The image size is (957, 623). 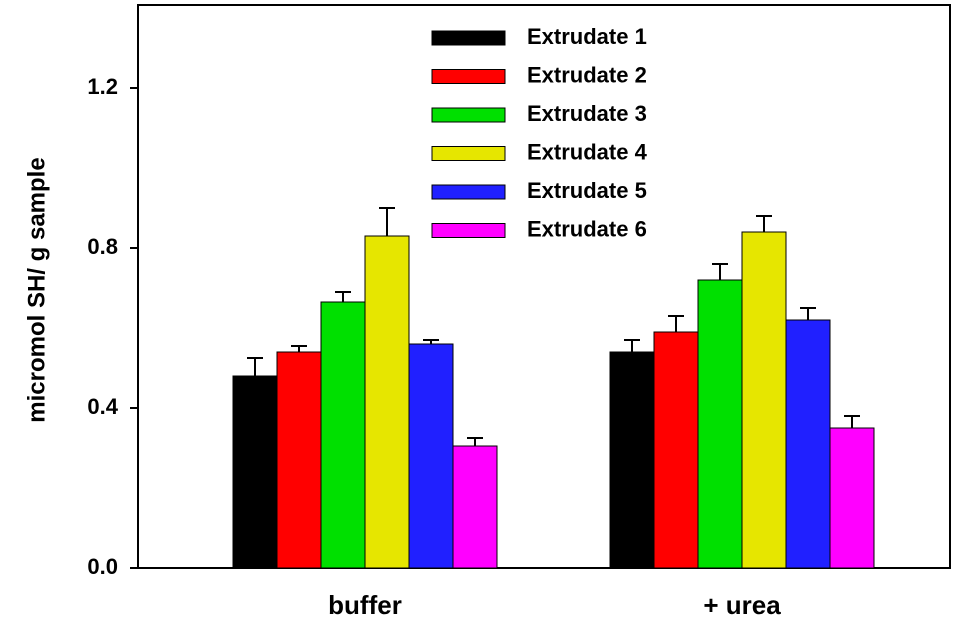 I want to click on legend-label: Extrudate 1, so click(x=587, y=36).